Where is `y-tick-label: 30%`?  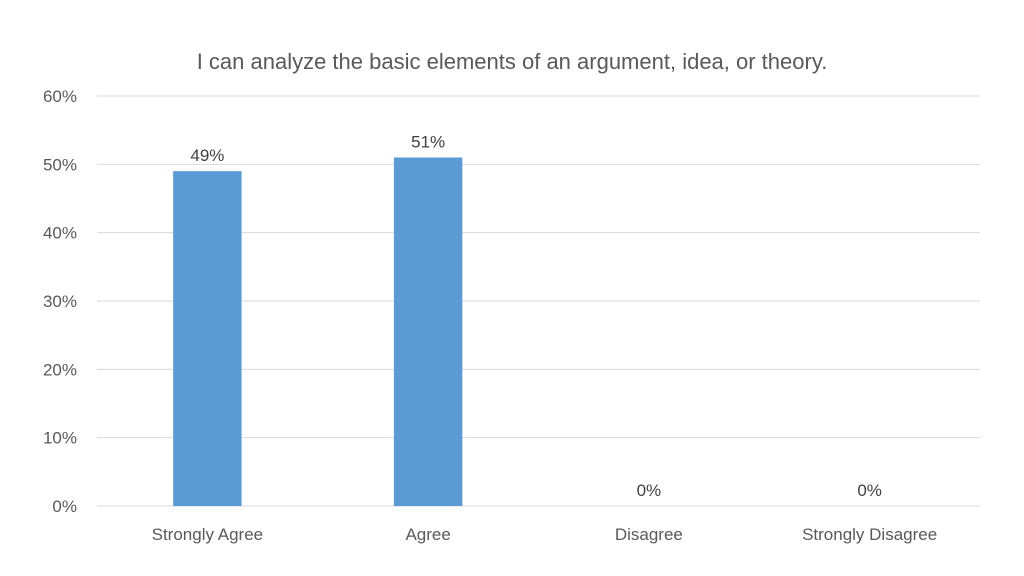 y-tick-label: 30% is located at coordinates (60, 301).